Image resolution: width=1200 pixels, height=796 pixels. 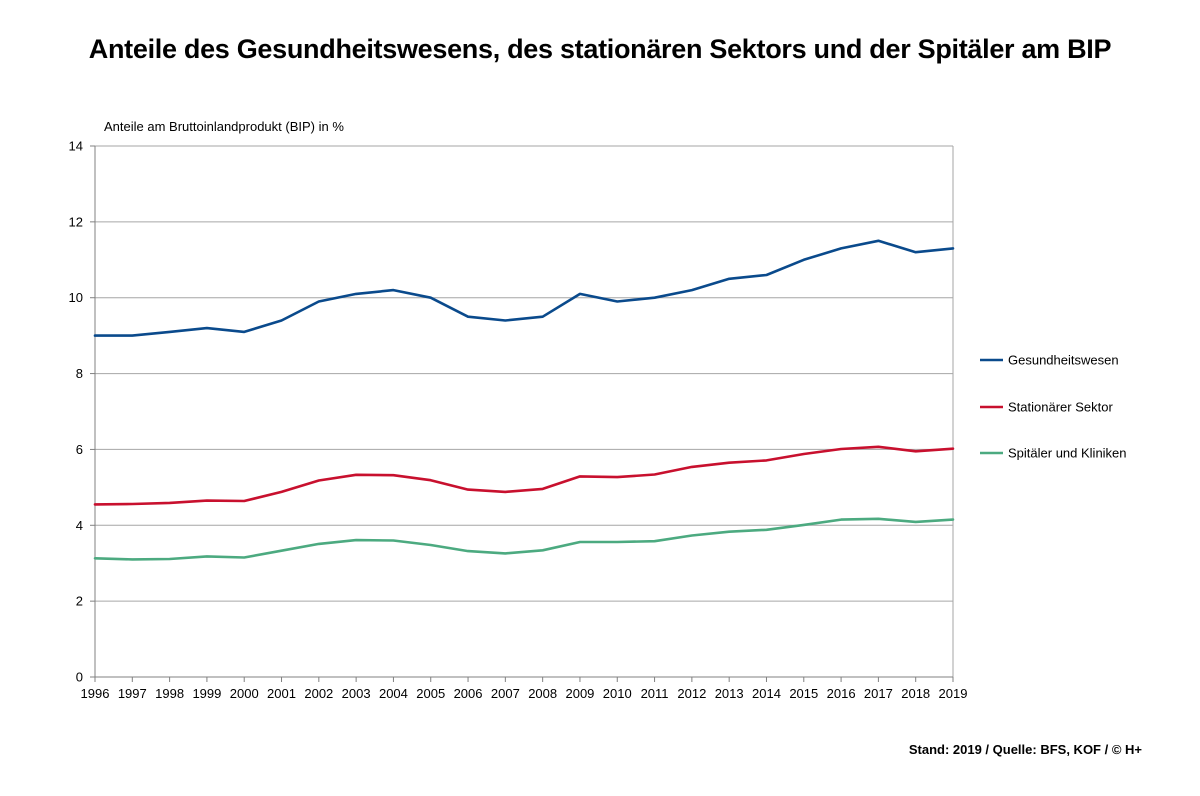 What do you see at coordinates (79, 601) in the screenshot?
I see `y-tick-label: 2` at bounding box center [79, 601].